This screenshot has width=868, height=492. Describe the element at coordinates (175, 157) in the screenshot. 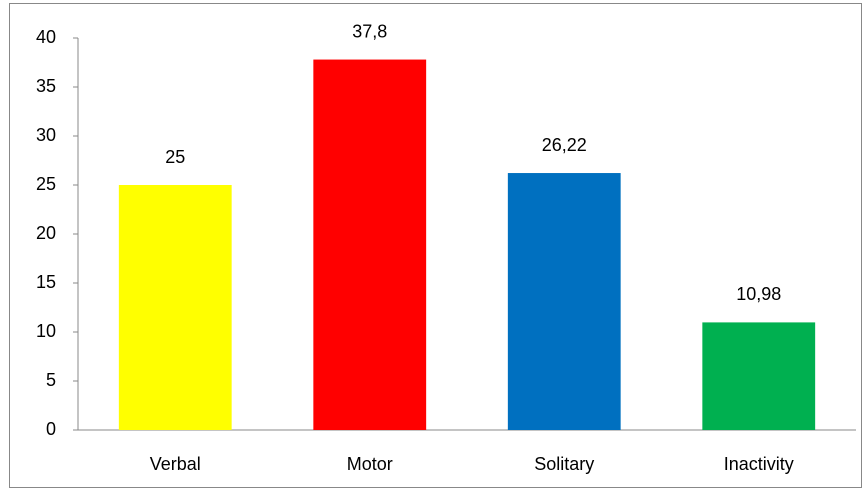

I see `data-label: 25` at that location.